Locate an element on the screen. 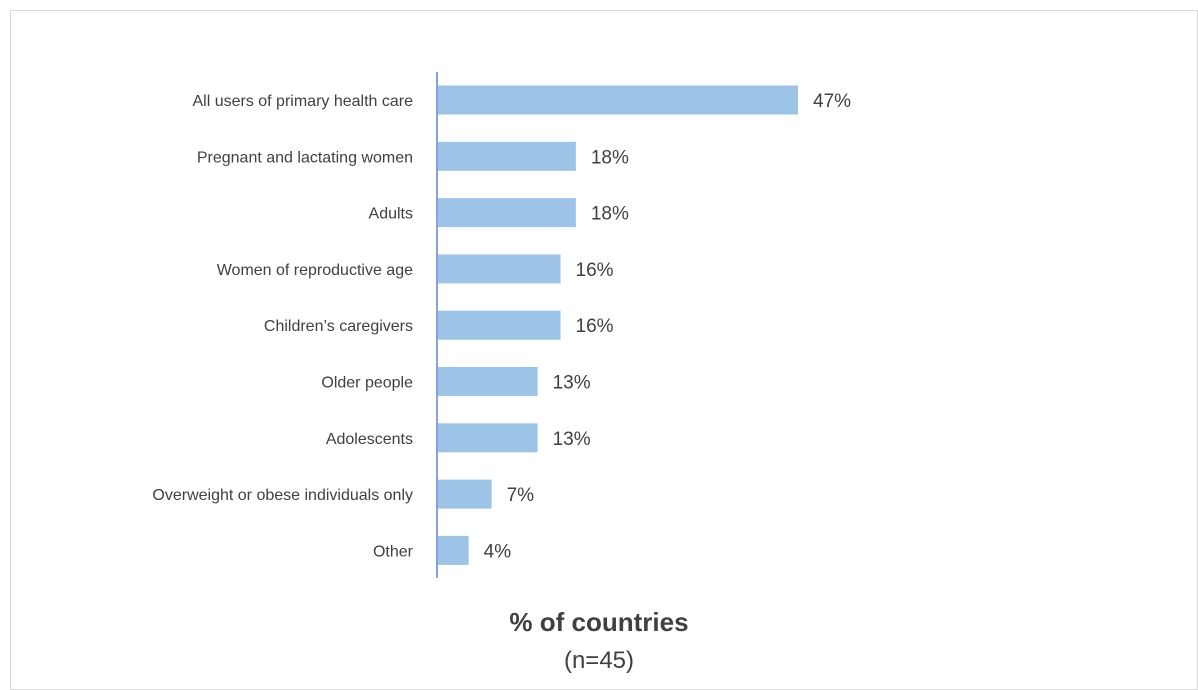 Image resolution: width=1198 pixels, height=690 pixels. category-label: Adults is located at coordinates (391, 214).